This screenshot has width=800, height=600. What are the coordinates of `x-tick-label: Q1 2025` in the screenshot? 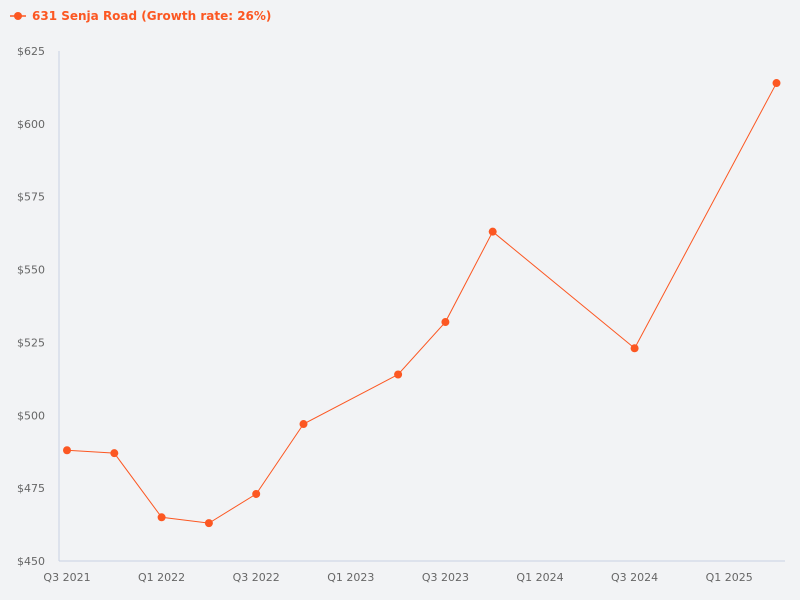 It's located at (729, 577).